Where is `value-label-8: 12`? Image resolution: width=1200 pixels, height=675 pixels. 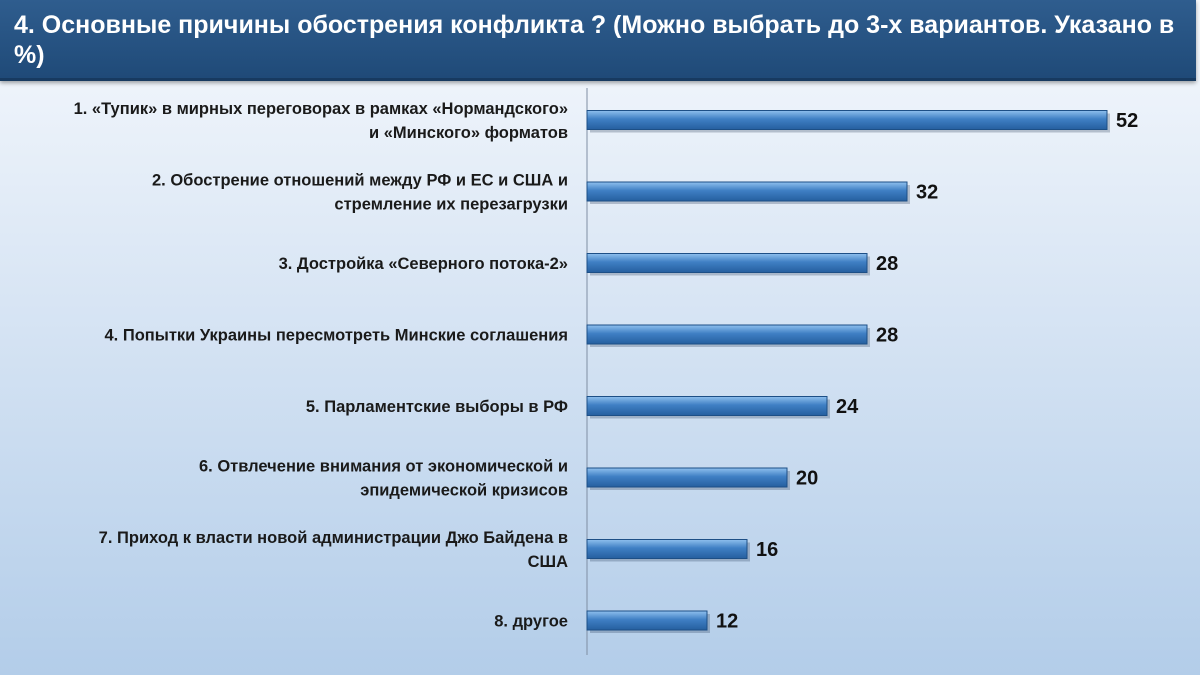 value-label-8: 12 is located at coordinates (727, 622).